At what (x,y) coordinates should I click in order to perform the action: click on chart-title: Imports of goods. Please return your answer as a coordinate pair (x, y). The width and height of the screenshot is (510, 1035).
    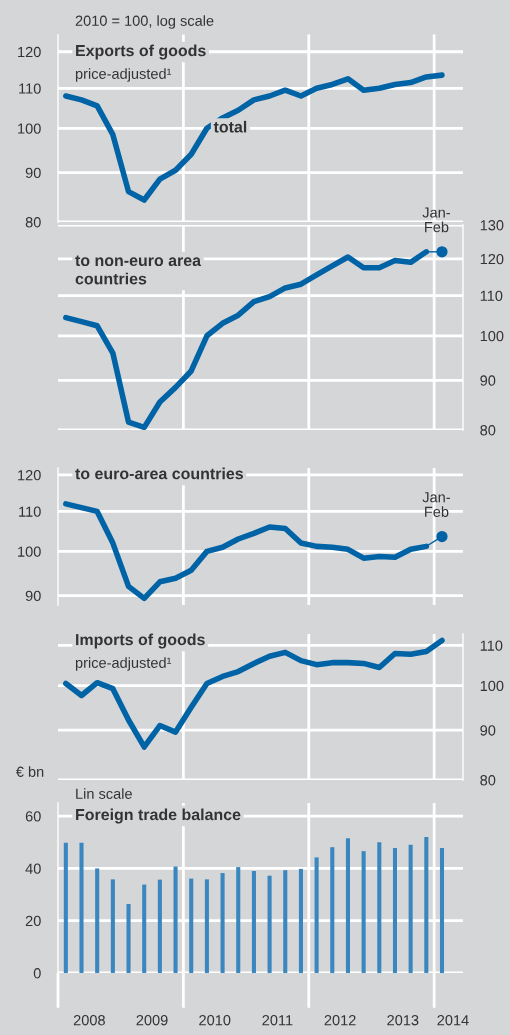
    Looking at the image, I should click on (140, 641).